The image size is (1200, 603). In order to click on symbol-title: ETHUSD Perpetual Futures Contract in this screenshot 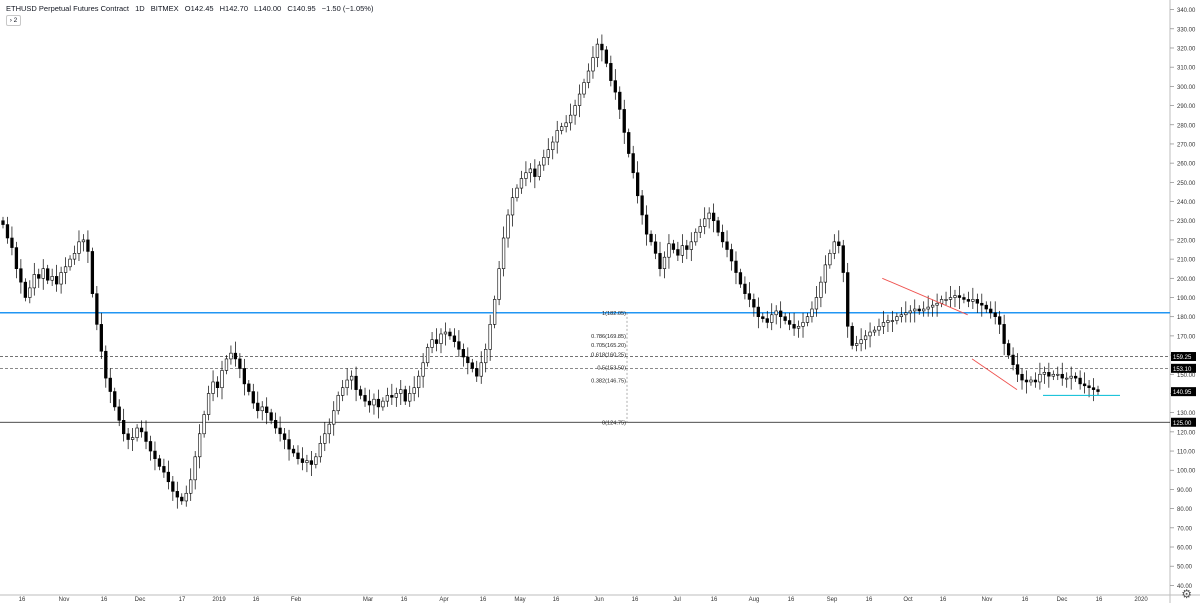, I will do `click(67, 8)`.